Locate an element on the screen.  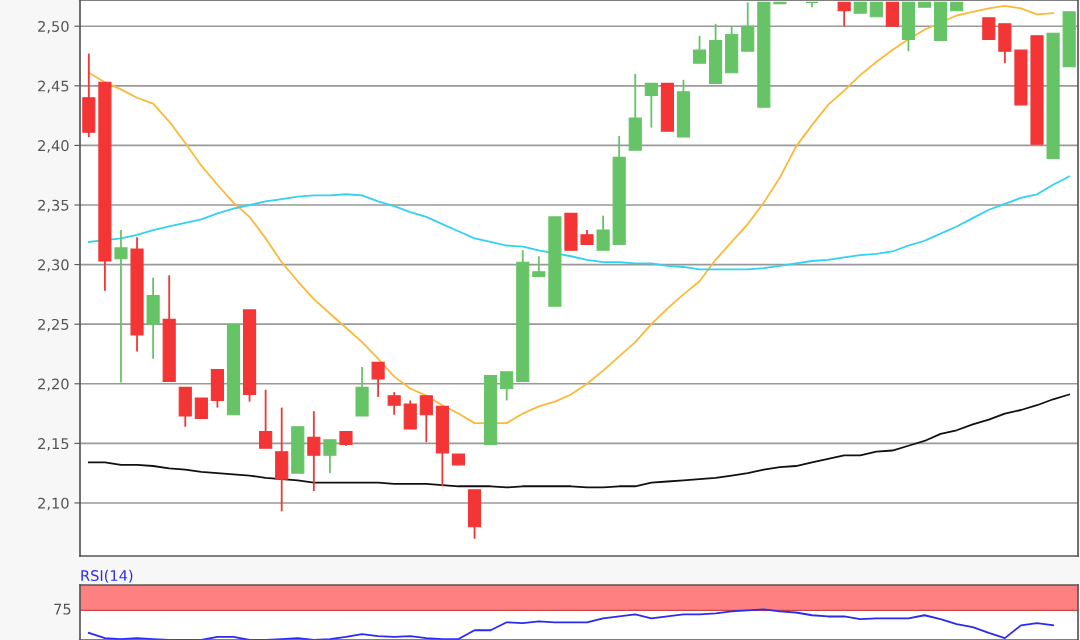
chart-title: RSI(14) is located at coordinates (107, 576).